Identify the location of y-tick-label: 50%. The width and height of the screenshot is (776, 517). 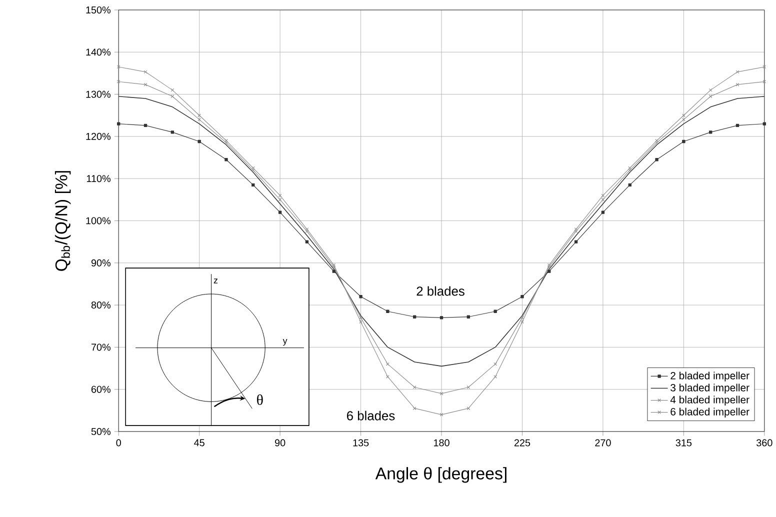
(101, 431).